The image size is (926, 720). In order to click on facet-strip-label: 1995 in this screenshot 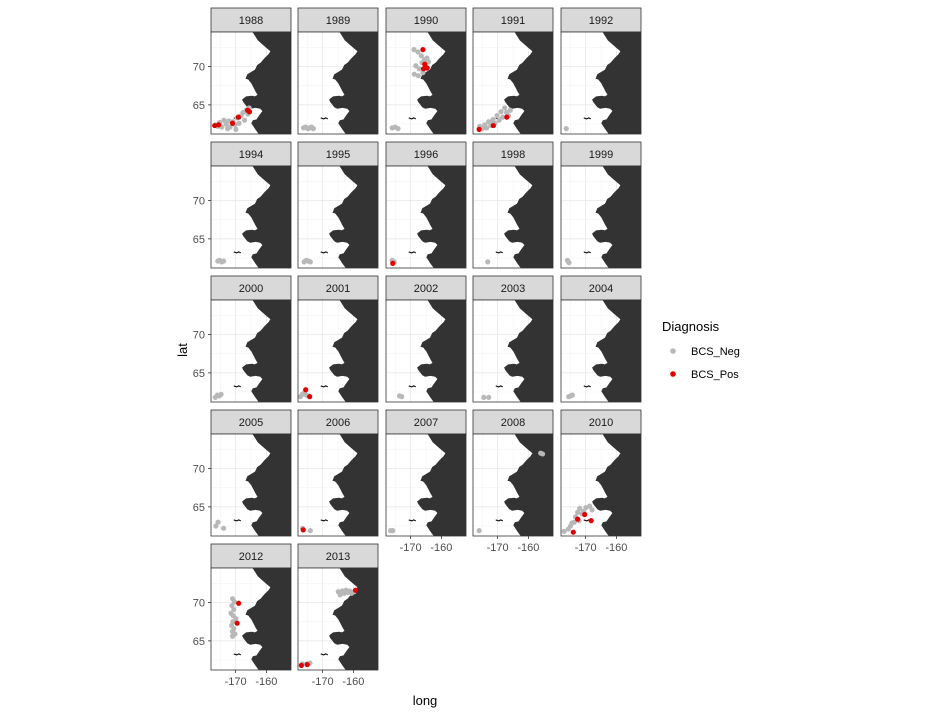, I will do `click(338, 155)`.